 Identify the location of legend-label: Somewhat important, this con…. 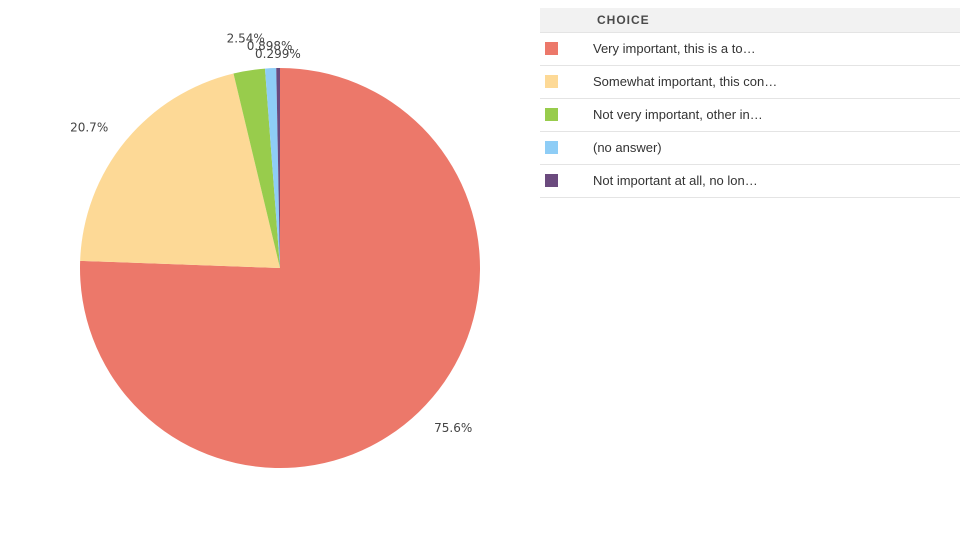
(685, 81).